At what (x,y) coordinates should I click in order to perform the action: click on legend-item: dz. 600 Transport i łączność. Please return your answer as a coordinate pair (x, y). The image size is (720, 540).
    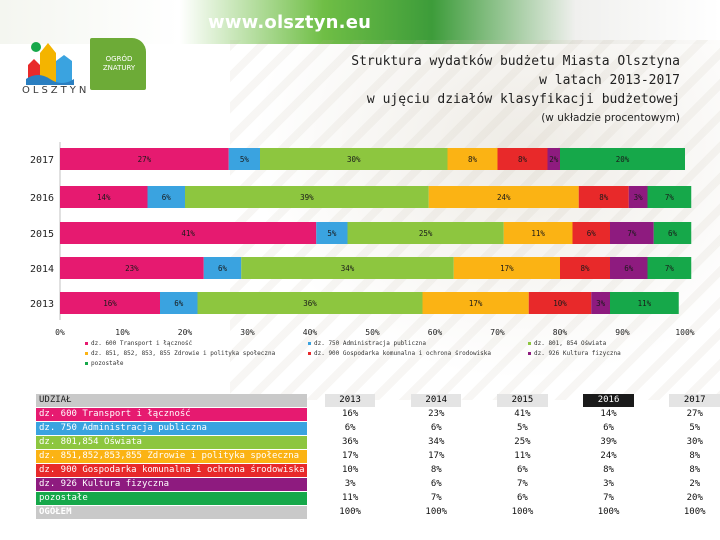
    Looking at the image, I should click on (138, 343).